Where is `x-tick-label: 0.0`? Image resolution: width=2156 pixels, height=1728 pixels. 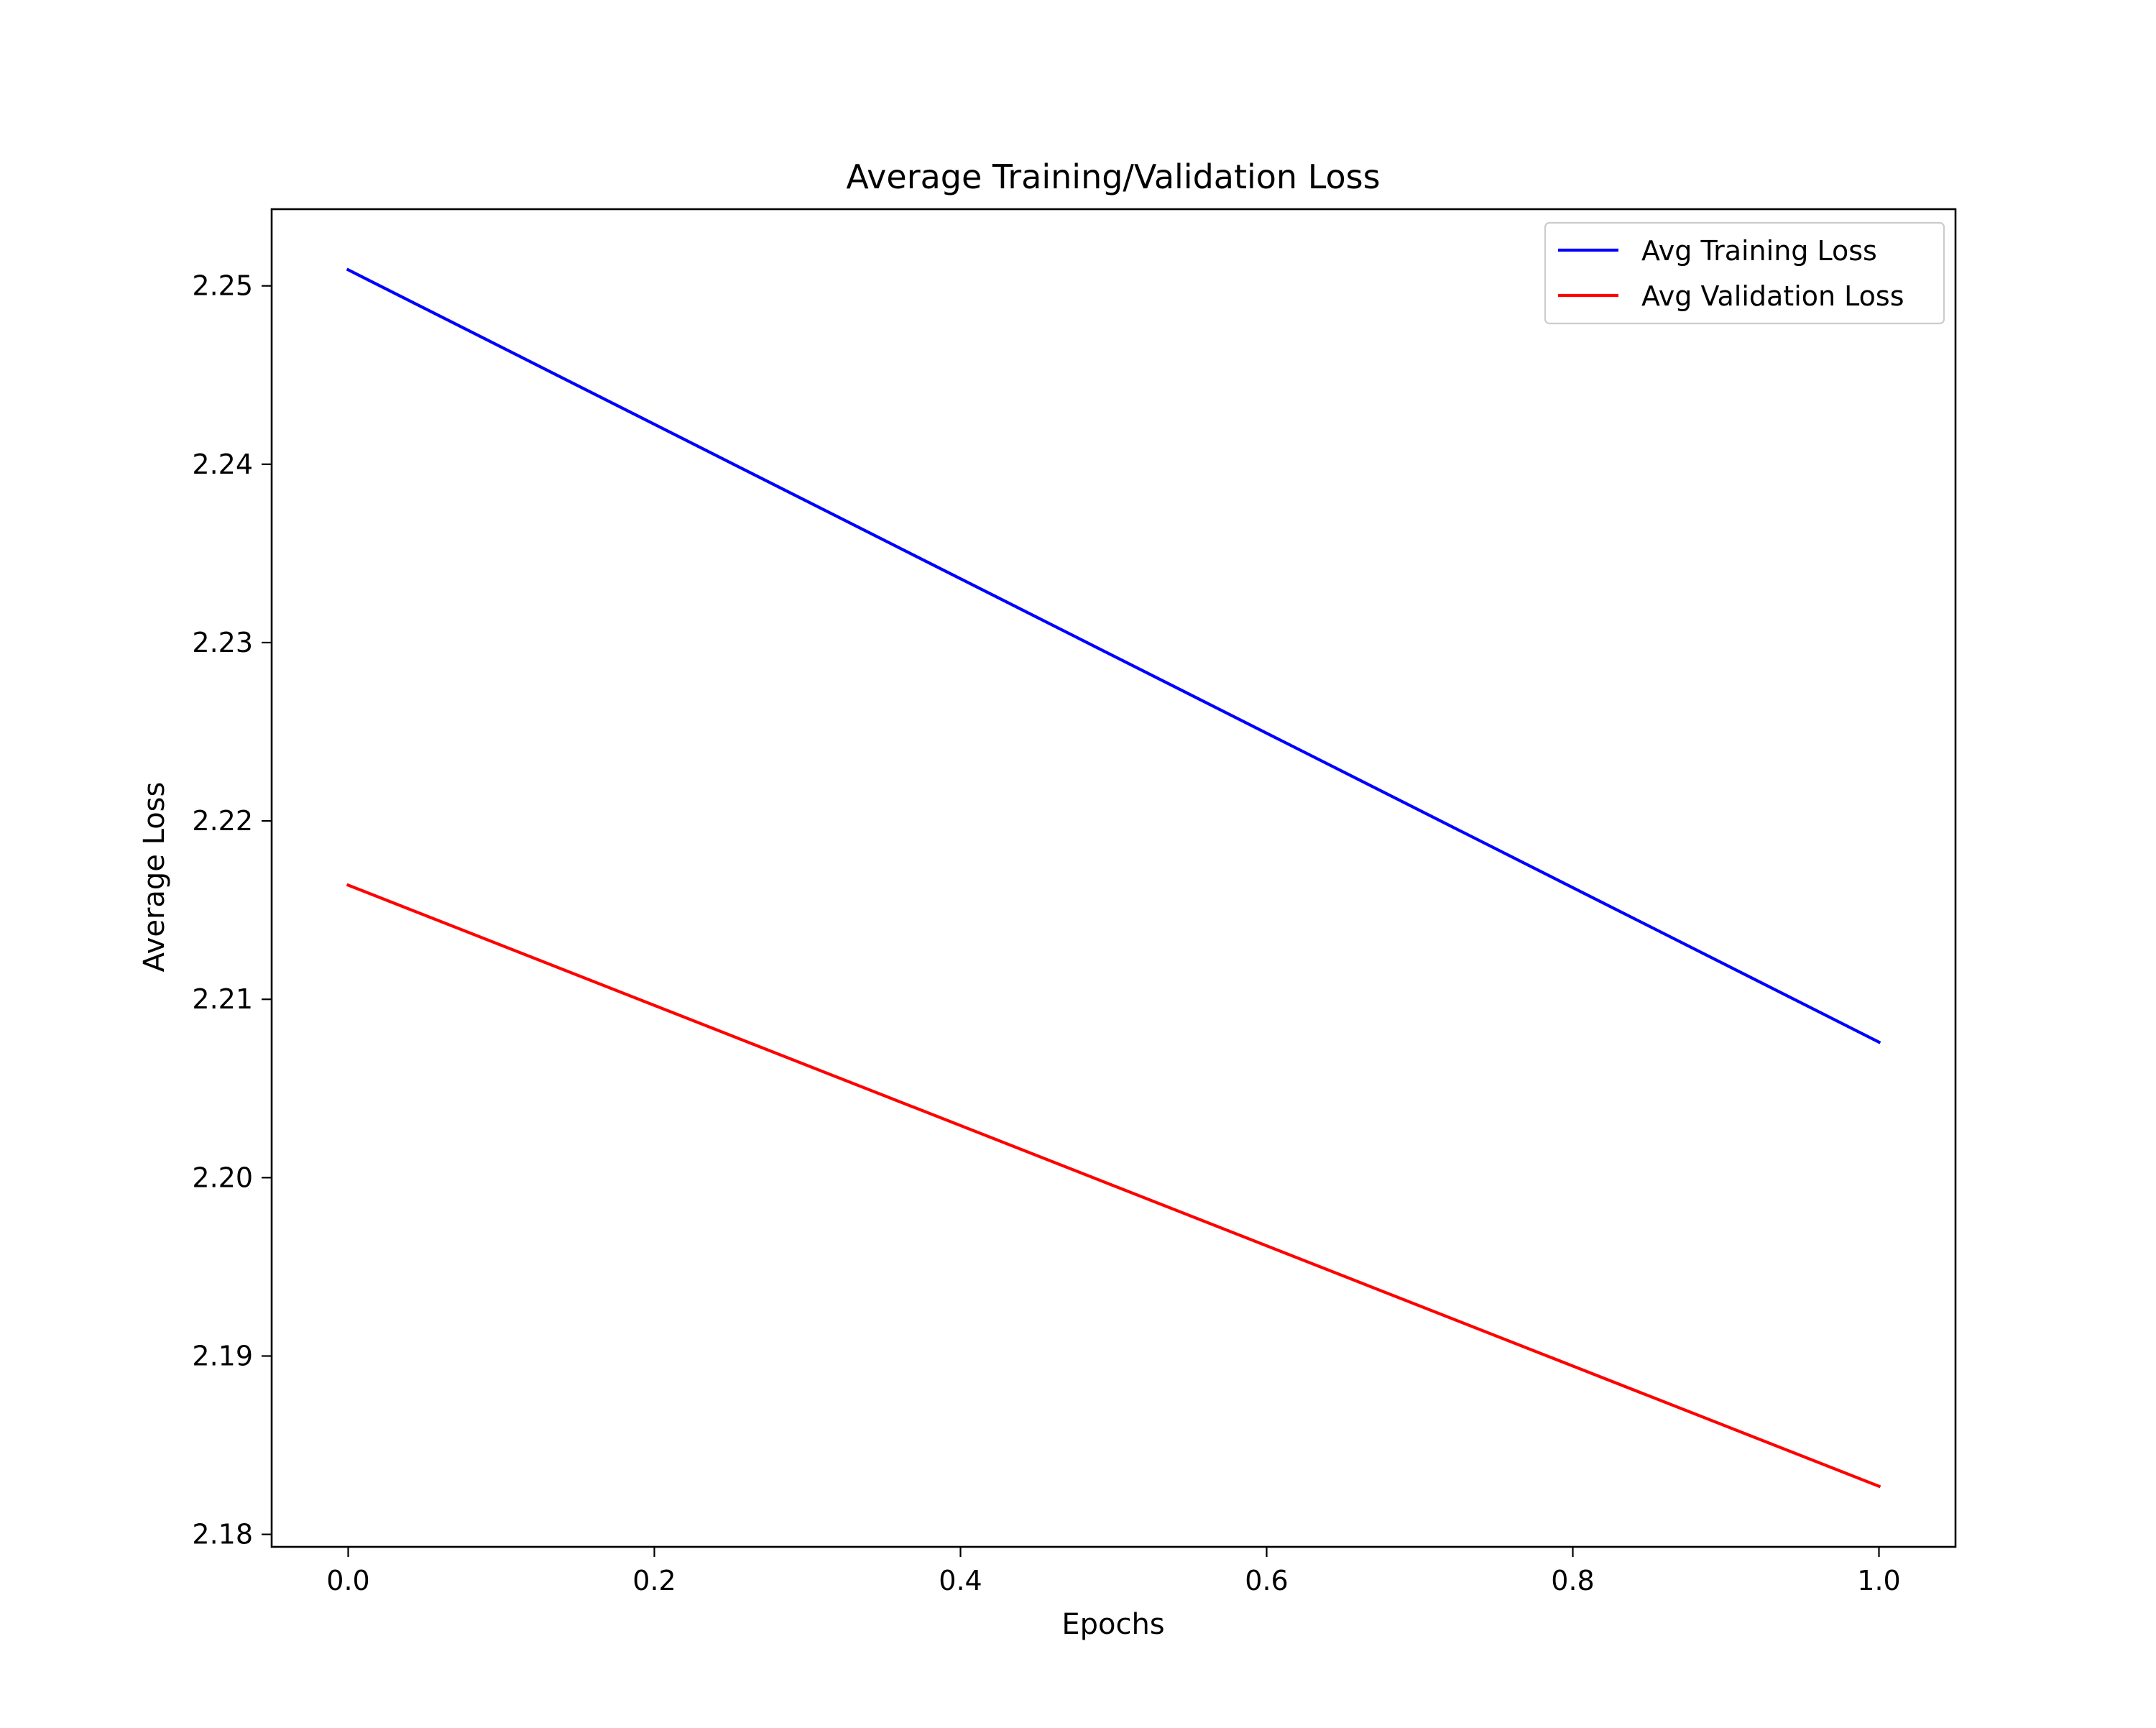 x-tick-label: 0.0 is located at coordinates (347, 1581).